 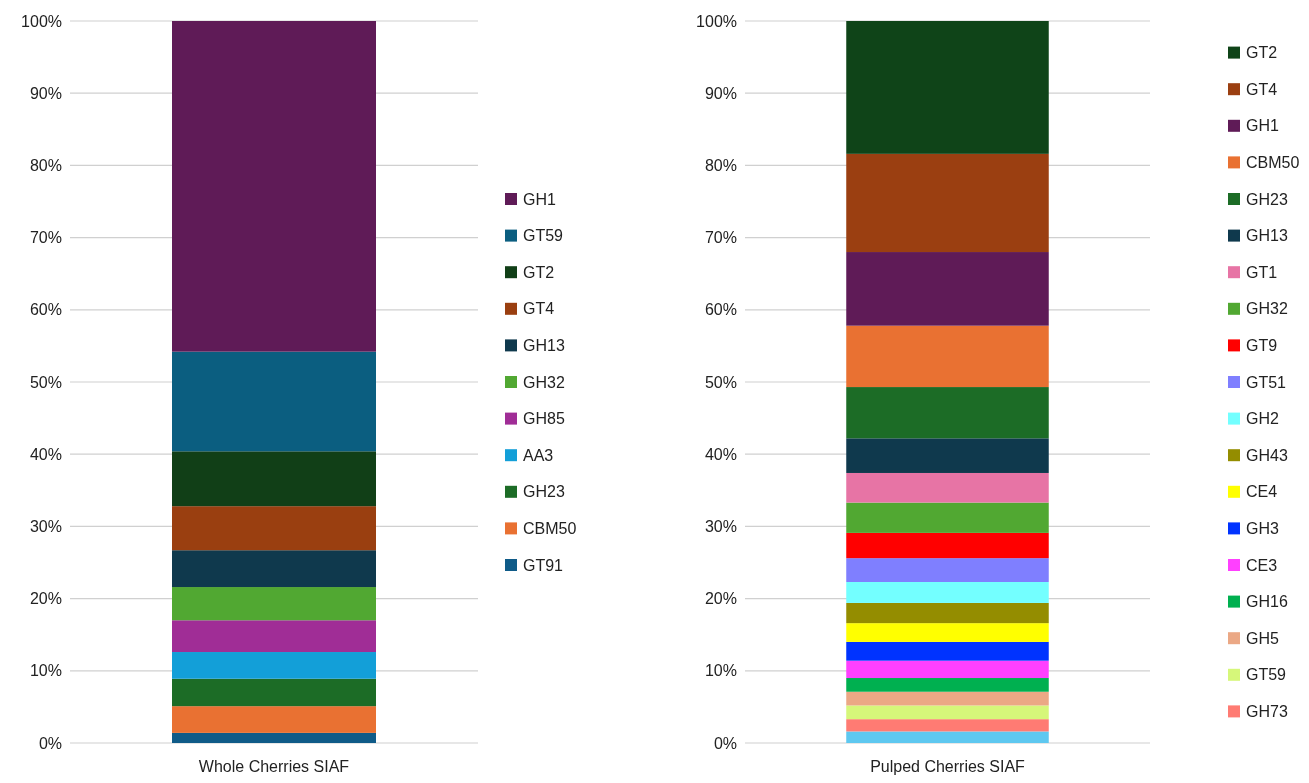 I want to click on legend-label: GT51, so click(x=1266, y=382).